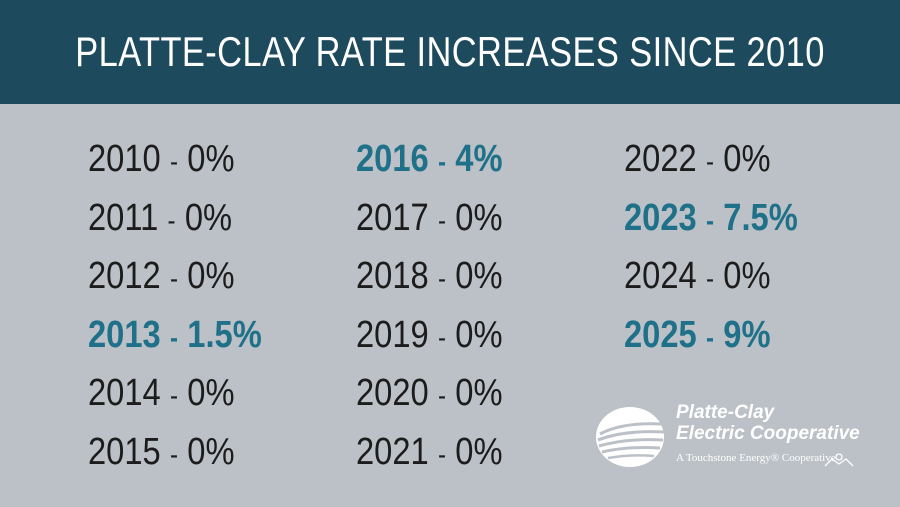  Describe the element at coordinates (660, 159) in the screenshot. I see `rate-year: 2022` at that location.